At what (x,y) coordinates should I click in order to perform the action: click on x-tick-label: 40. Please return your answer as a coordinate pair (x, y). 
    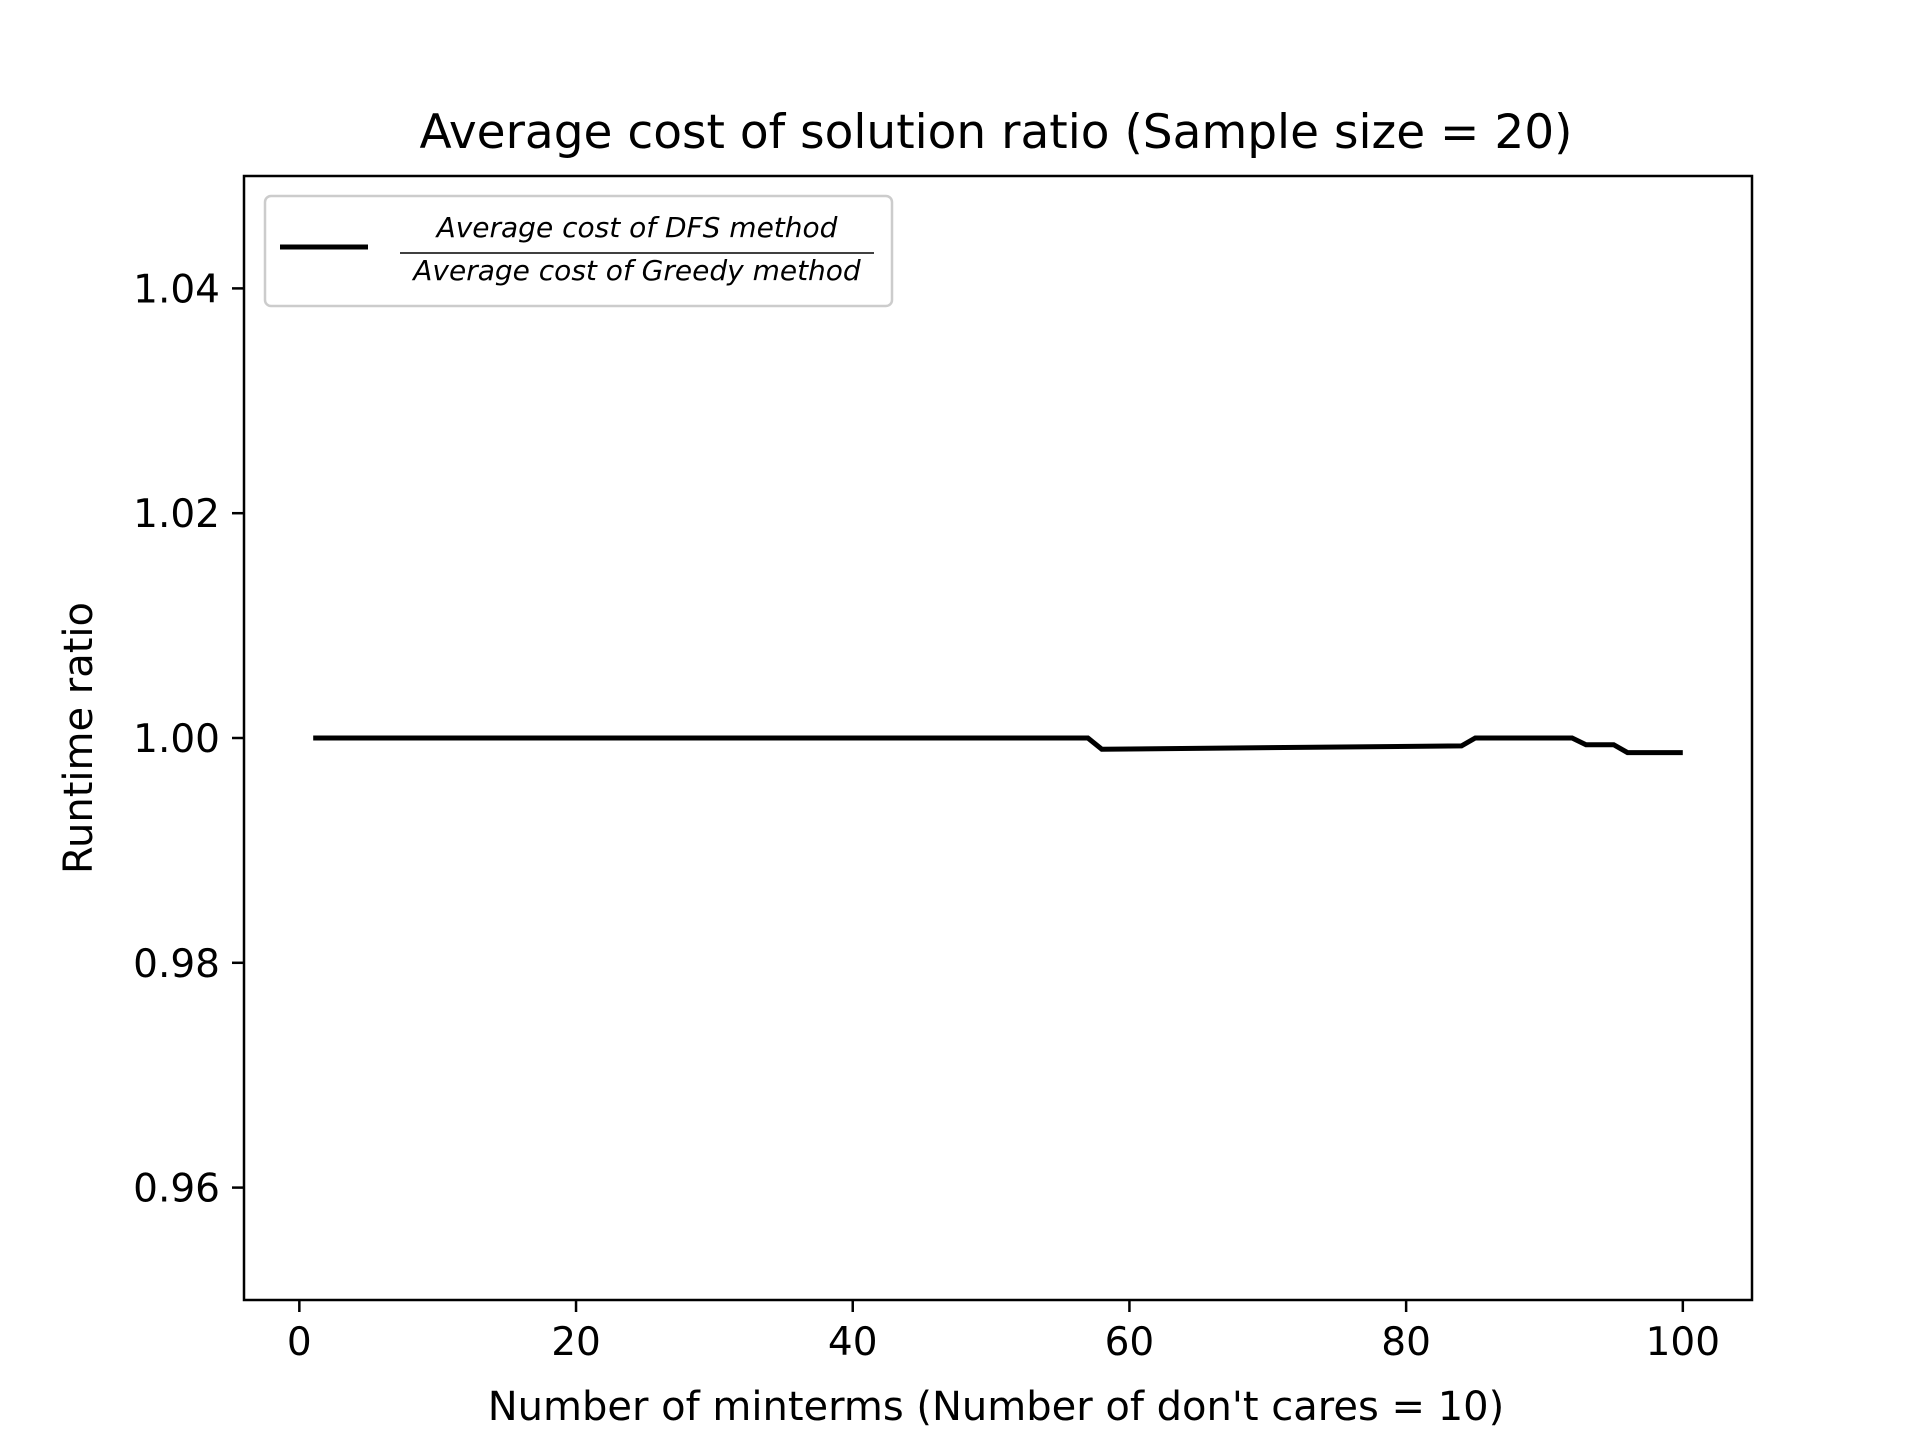
    Looking at the image, I should click on (853, 1342).